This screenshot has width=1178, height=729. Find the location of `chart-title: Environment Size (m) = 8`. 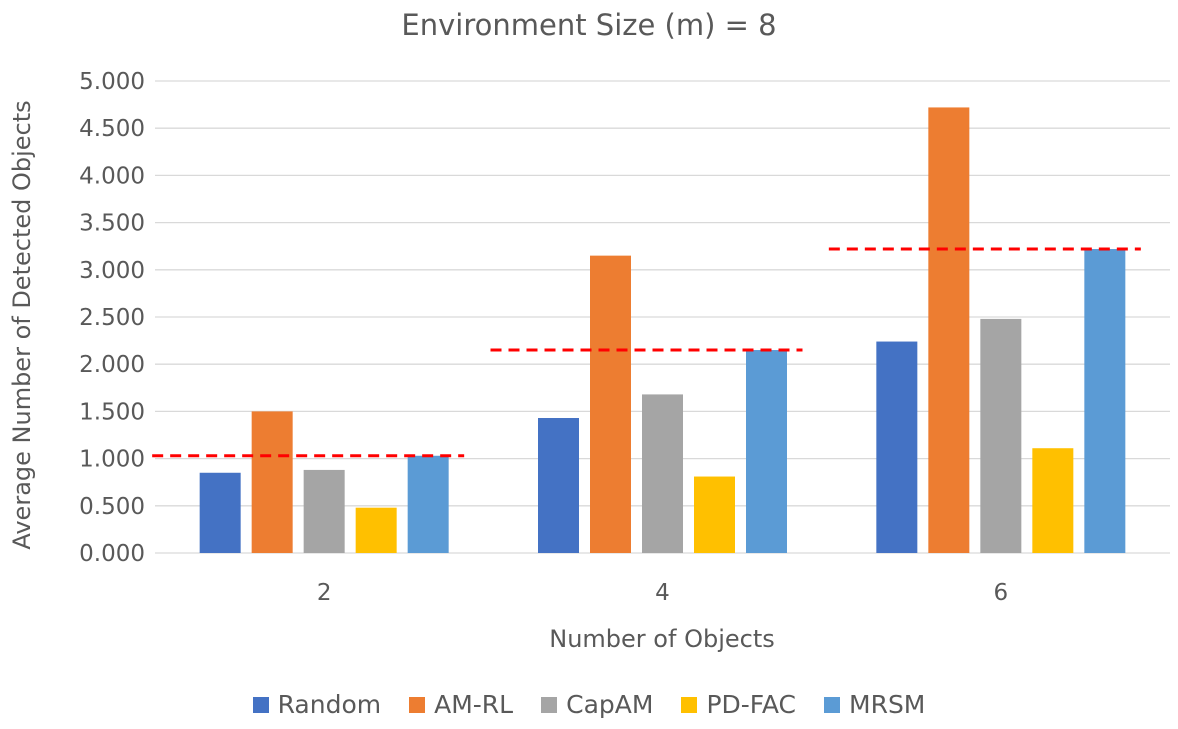

chart-title: Environment Size (m) = 8 is located at coordinates (589, 25).